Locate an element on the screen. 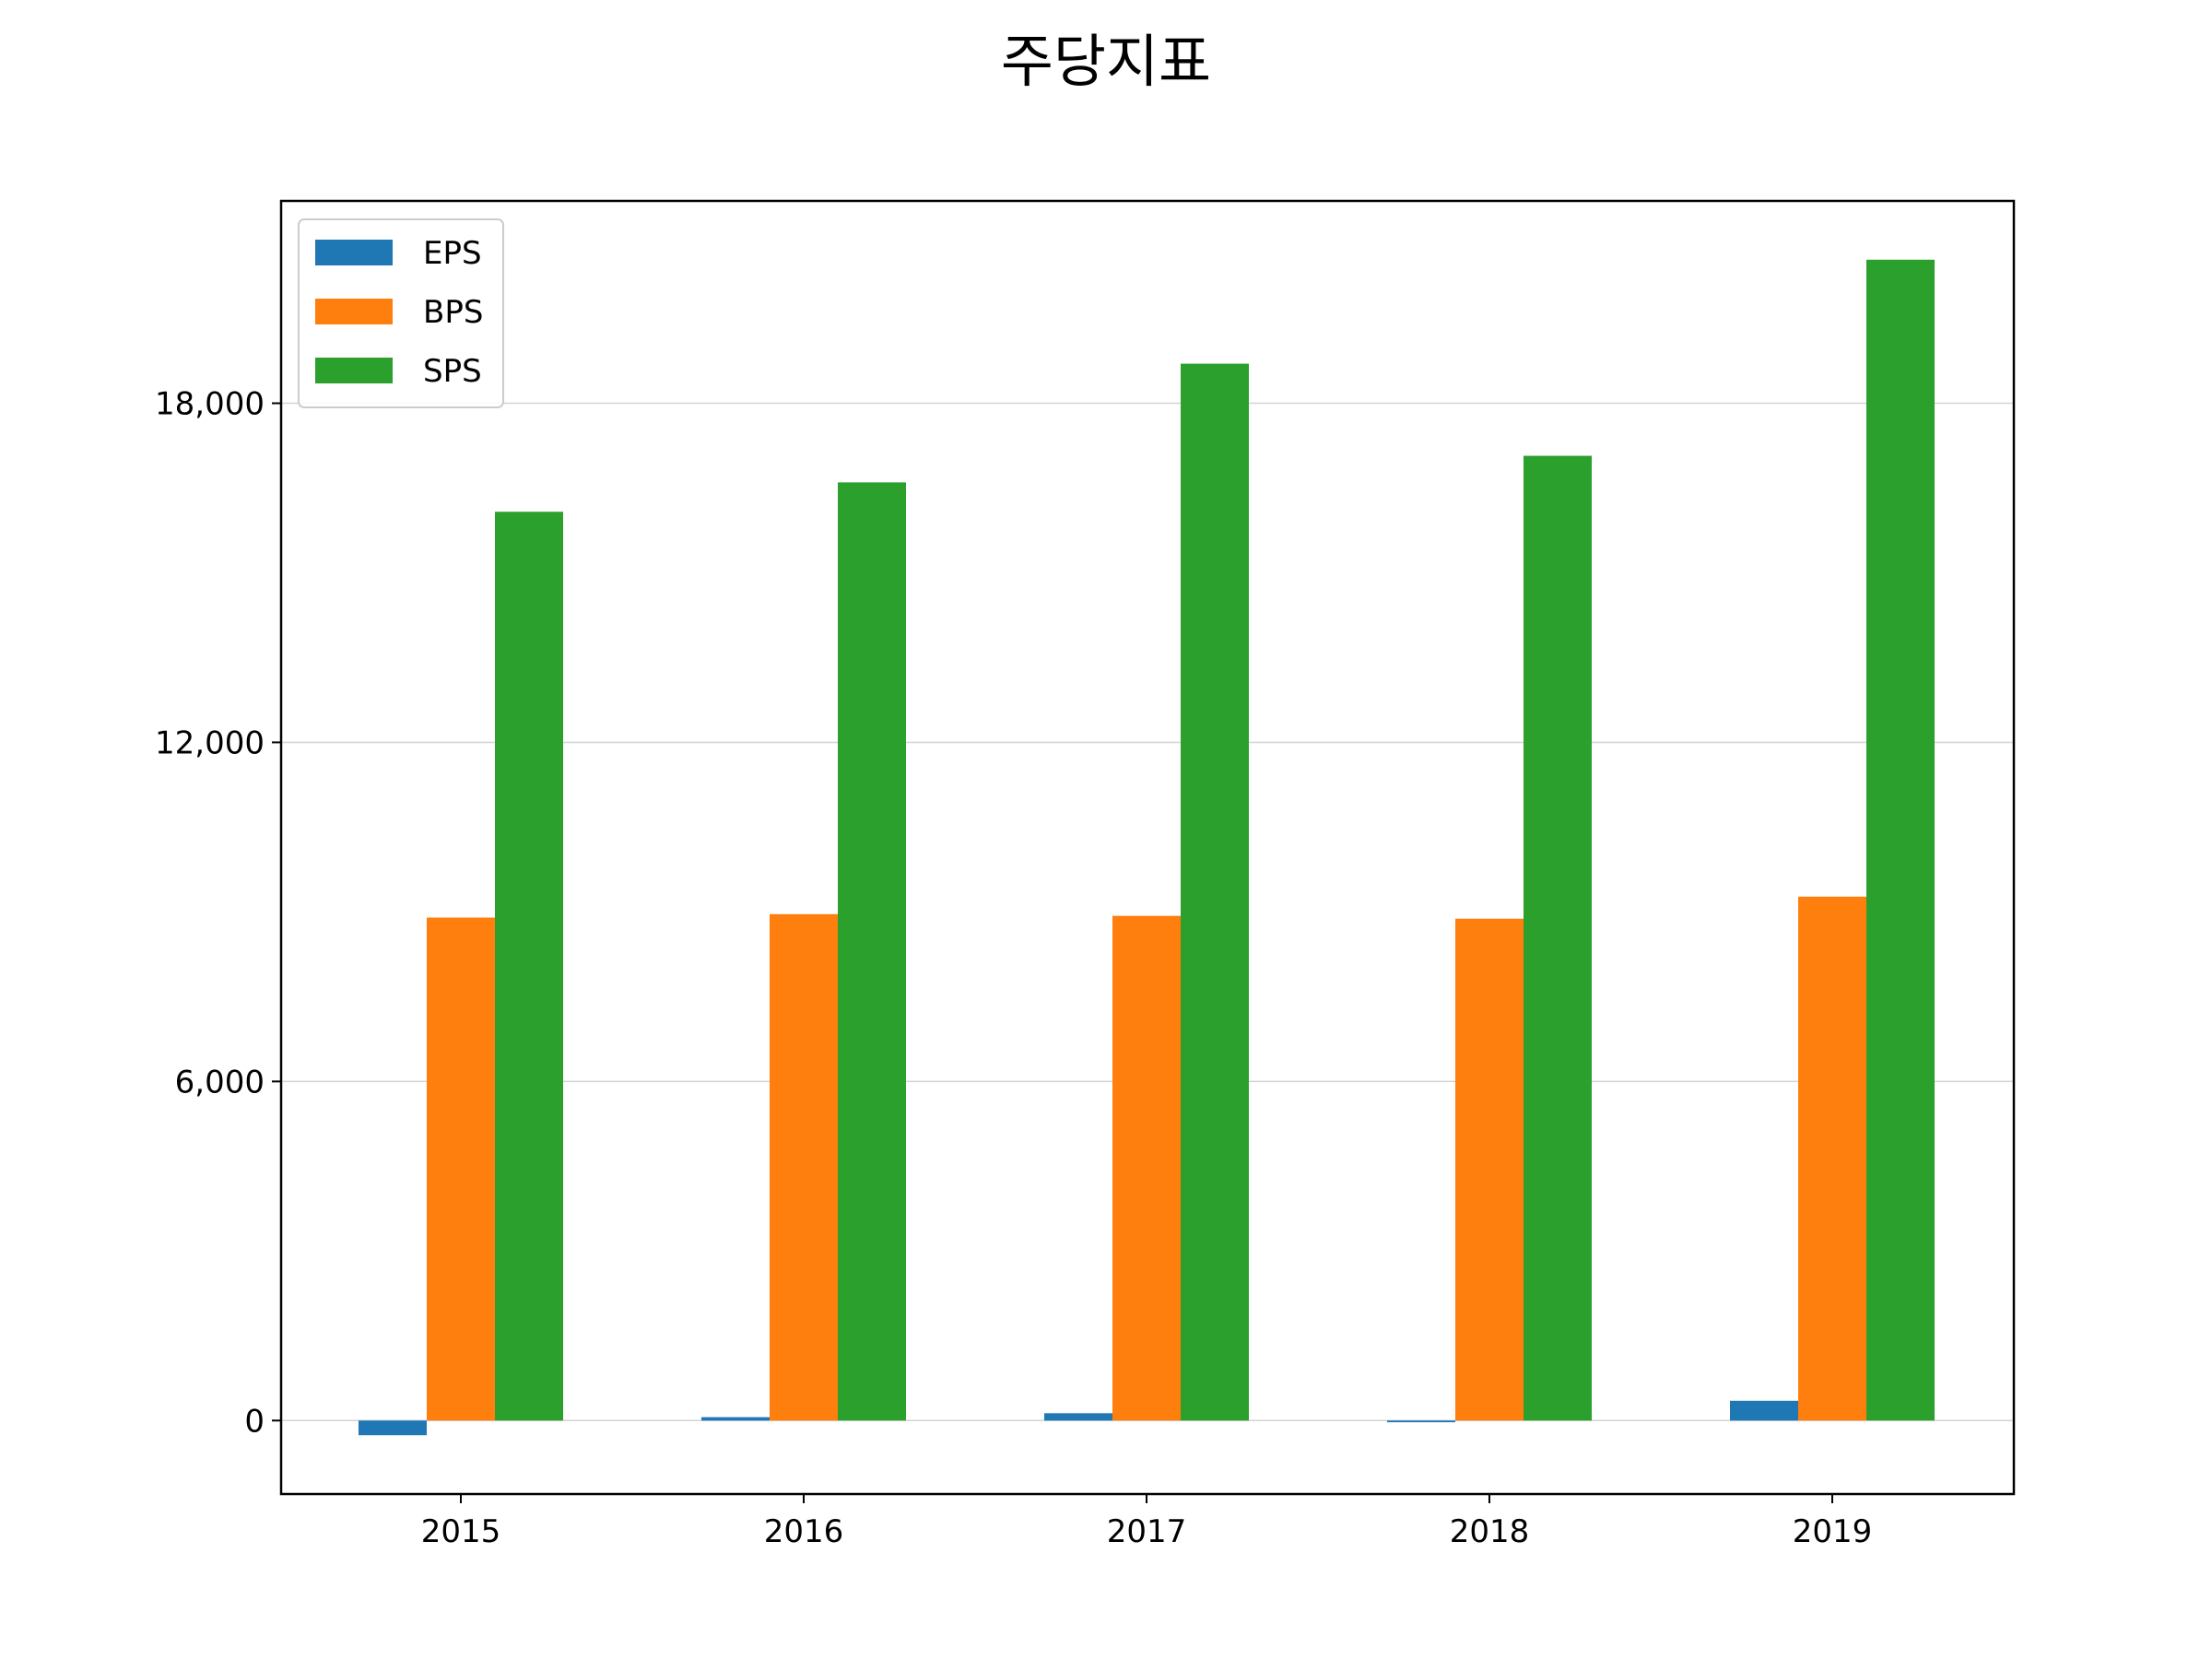 This screenshot has height=1659, width=2212. bar-sps-2015 is located at coordinates (529, 966).